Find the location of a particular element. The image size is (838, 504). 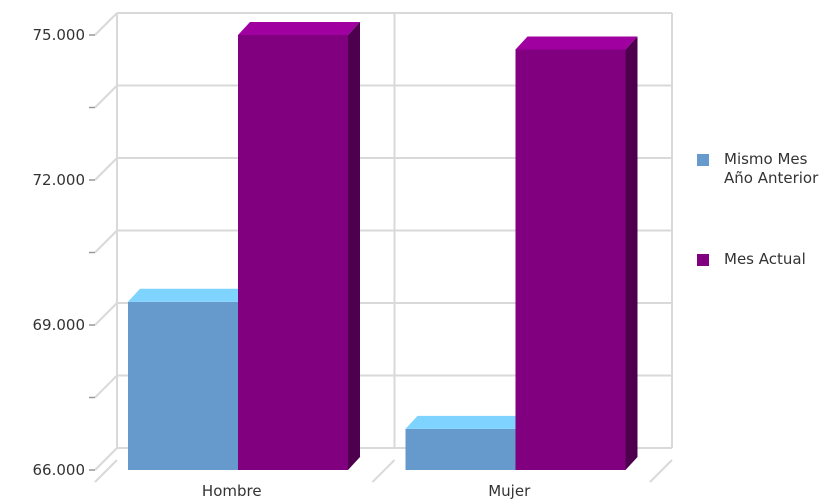

x-tick-label: Mujer is located at coordinates (509, 491).